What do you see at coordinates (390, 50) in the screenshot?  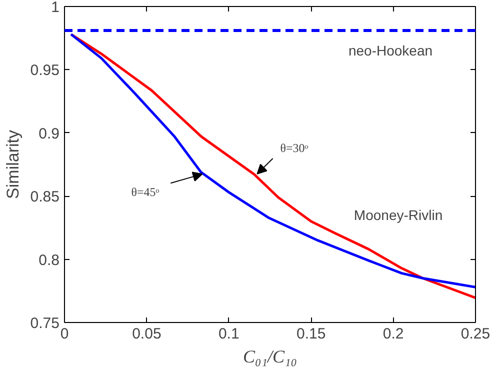 I see `ref-line-label: neo-Hookean` at bounding box center [390, 50].